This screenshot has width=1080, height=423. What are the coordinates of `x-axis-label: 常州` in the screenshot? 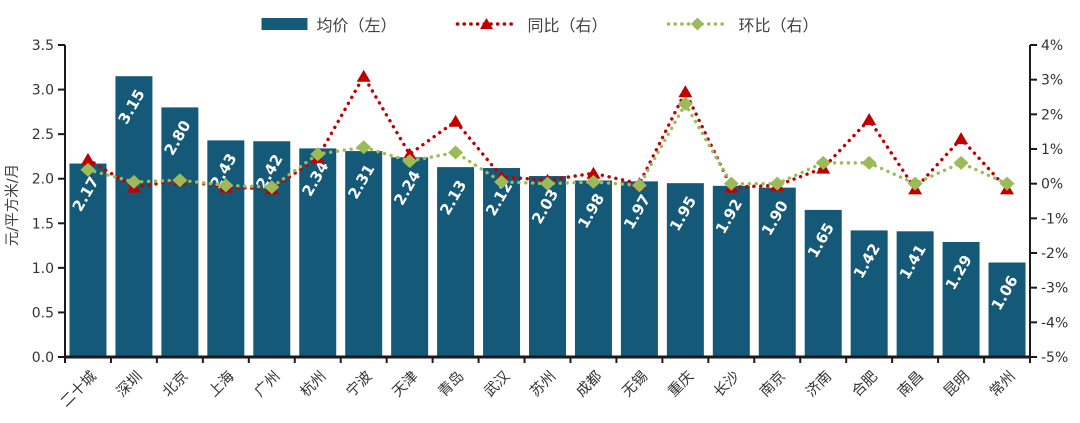 It's located at (1002, 384).